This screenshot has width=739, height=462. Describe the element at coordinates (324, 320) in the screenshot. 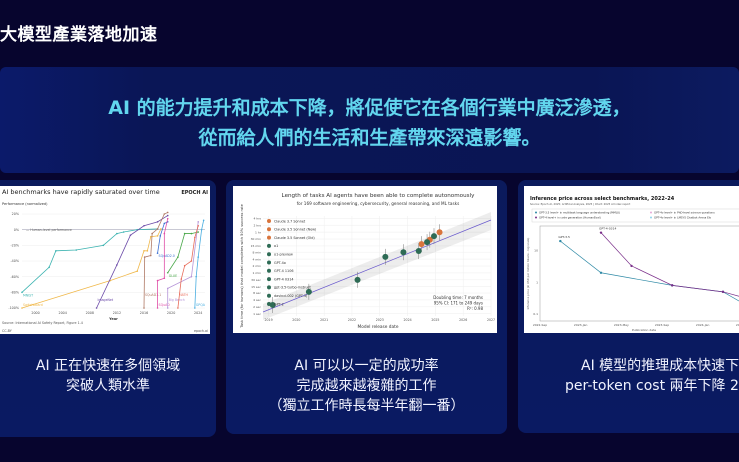

I see `x-tick-label: 2021` at that location.